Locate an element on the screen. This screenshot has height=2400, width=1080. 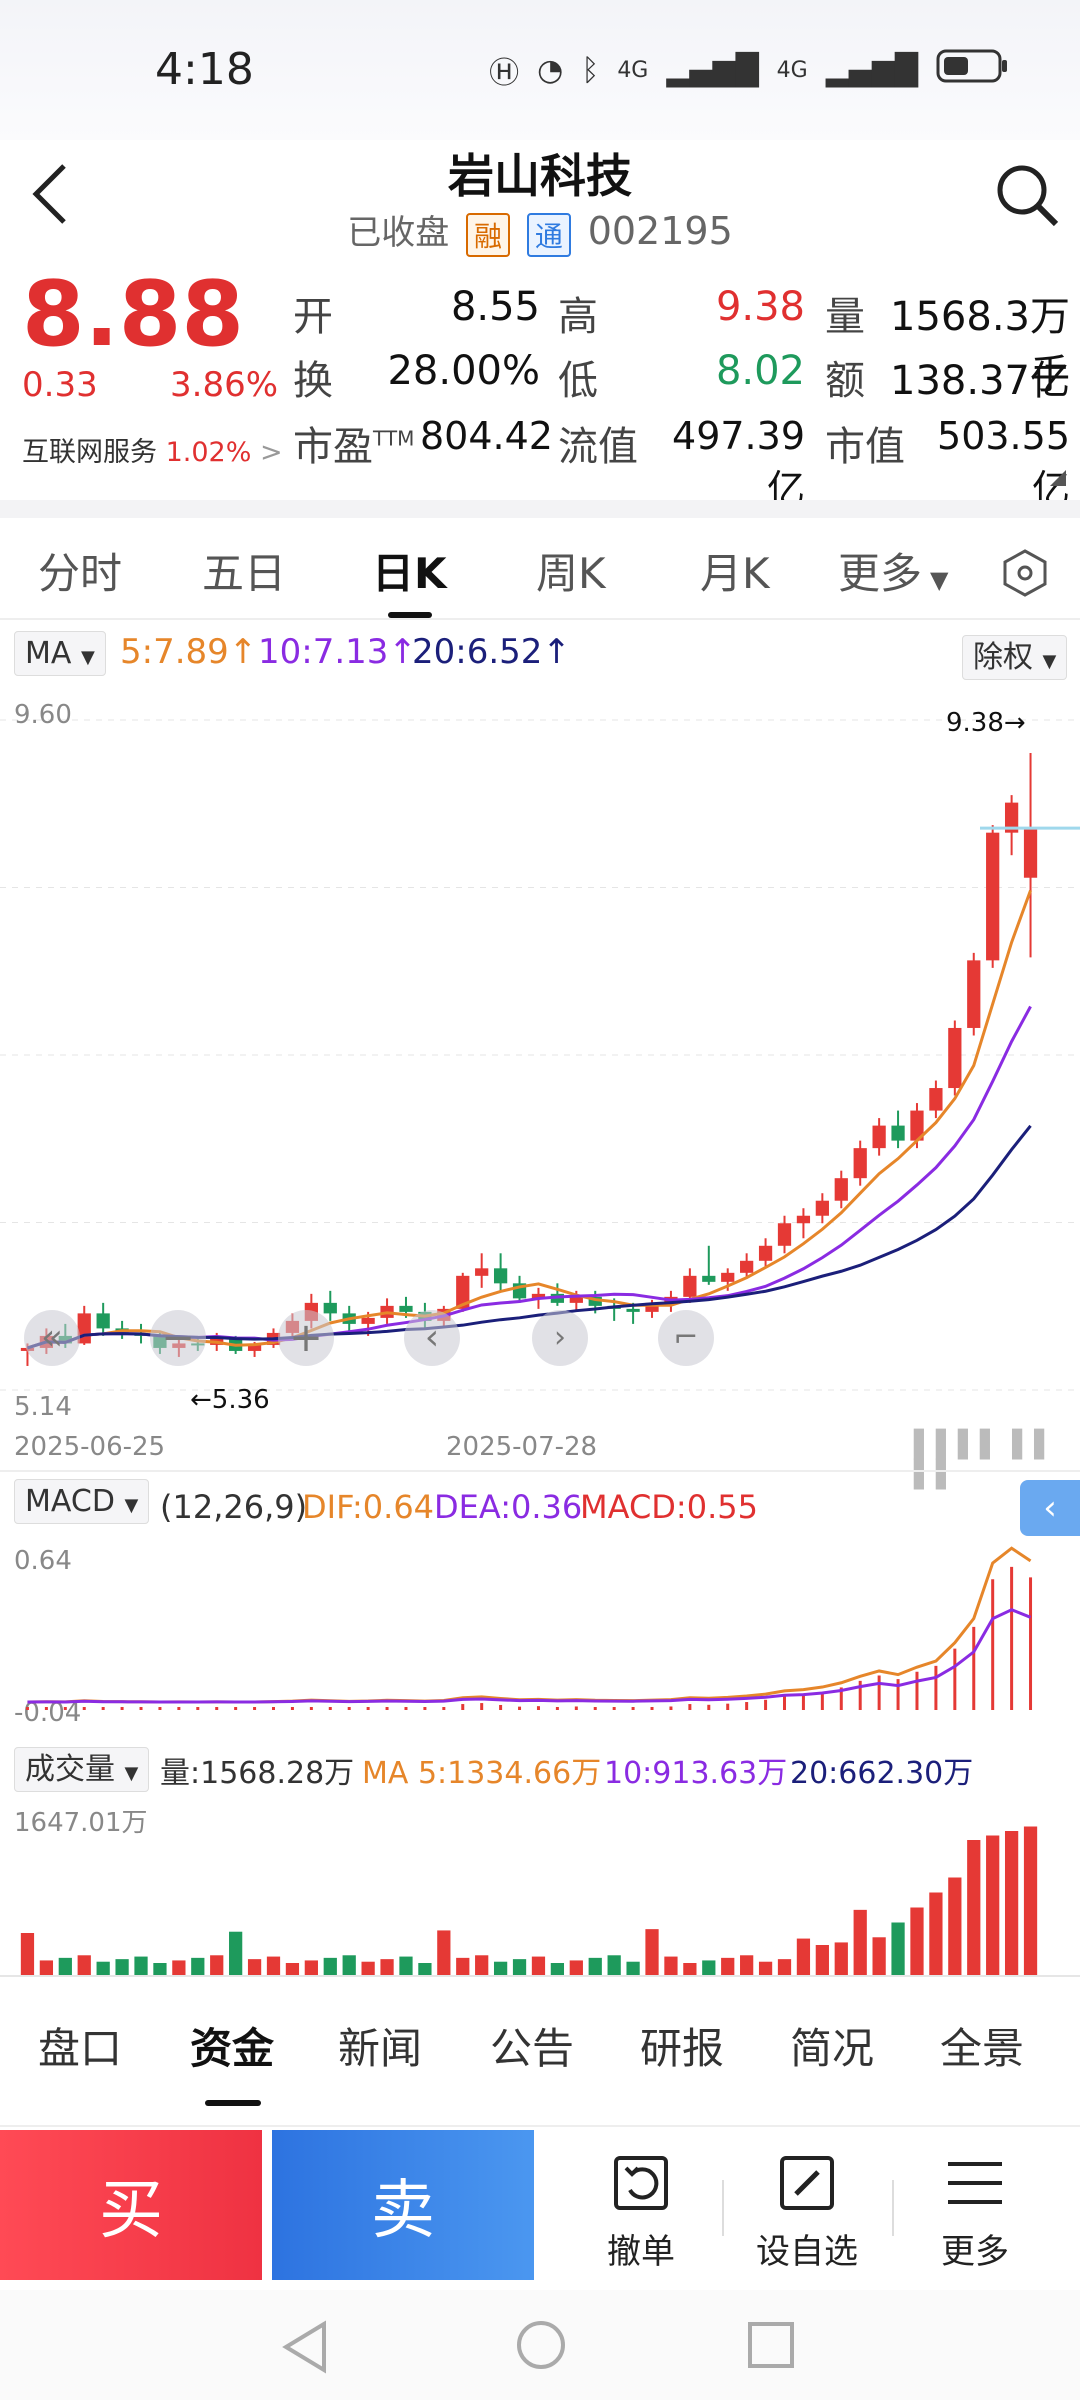
ma-dropdown: MA ▼ is located at coordinates (60, 653).